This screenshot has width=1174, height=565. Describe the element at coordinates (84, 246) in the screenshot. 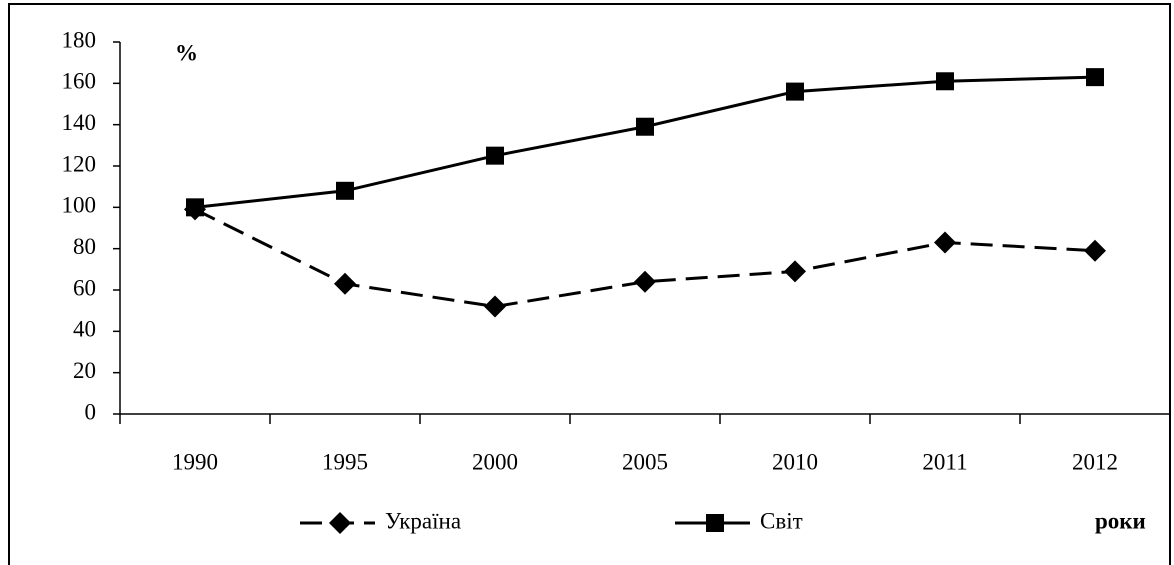

I see `y-tick-label: 80` at that location.